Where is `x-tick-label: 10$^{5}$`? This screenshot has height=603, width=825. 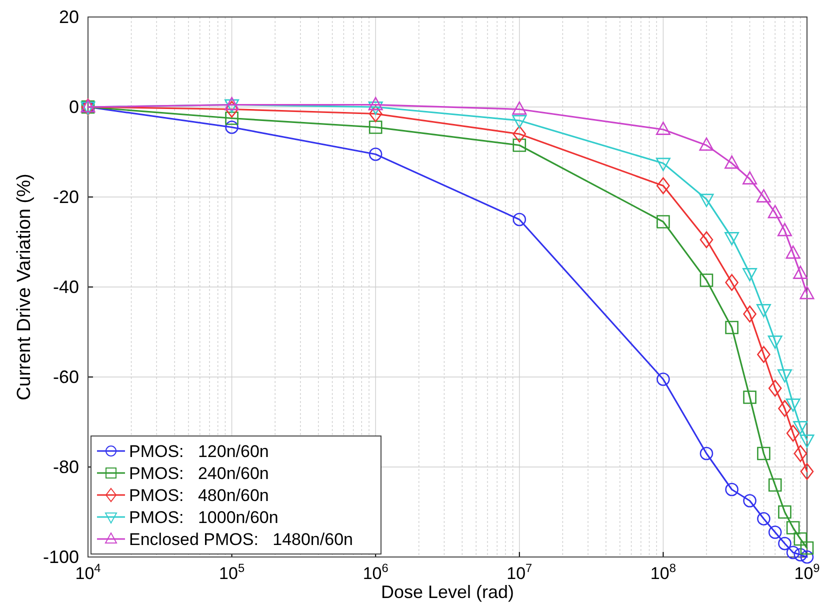 x-tick-label: 10$^{5}$ is located at coordinates (232, 572).